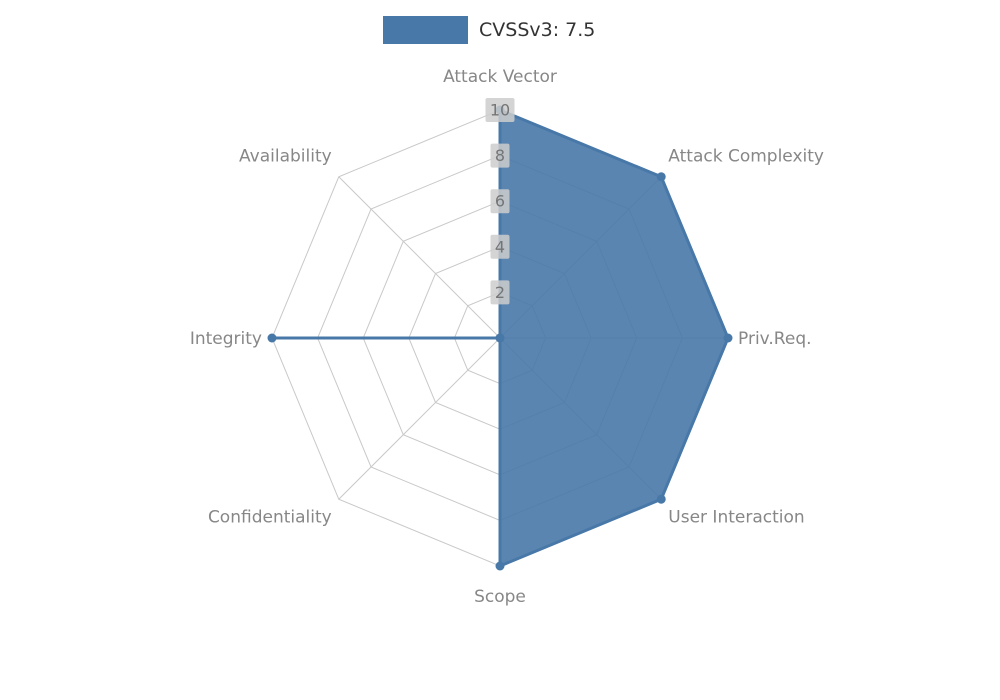 Image resolution: width=1000 pixels, height=700 pixels. I want to click on legend-swatch, so click(425, 30).